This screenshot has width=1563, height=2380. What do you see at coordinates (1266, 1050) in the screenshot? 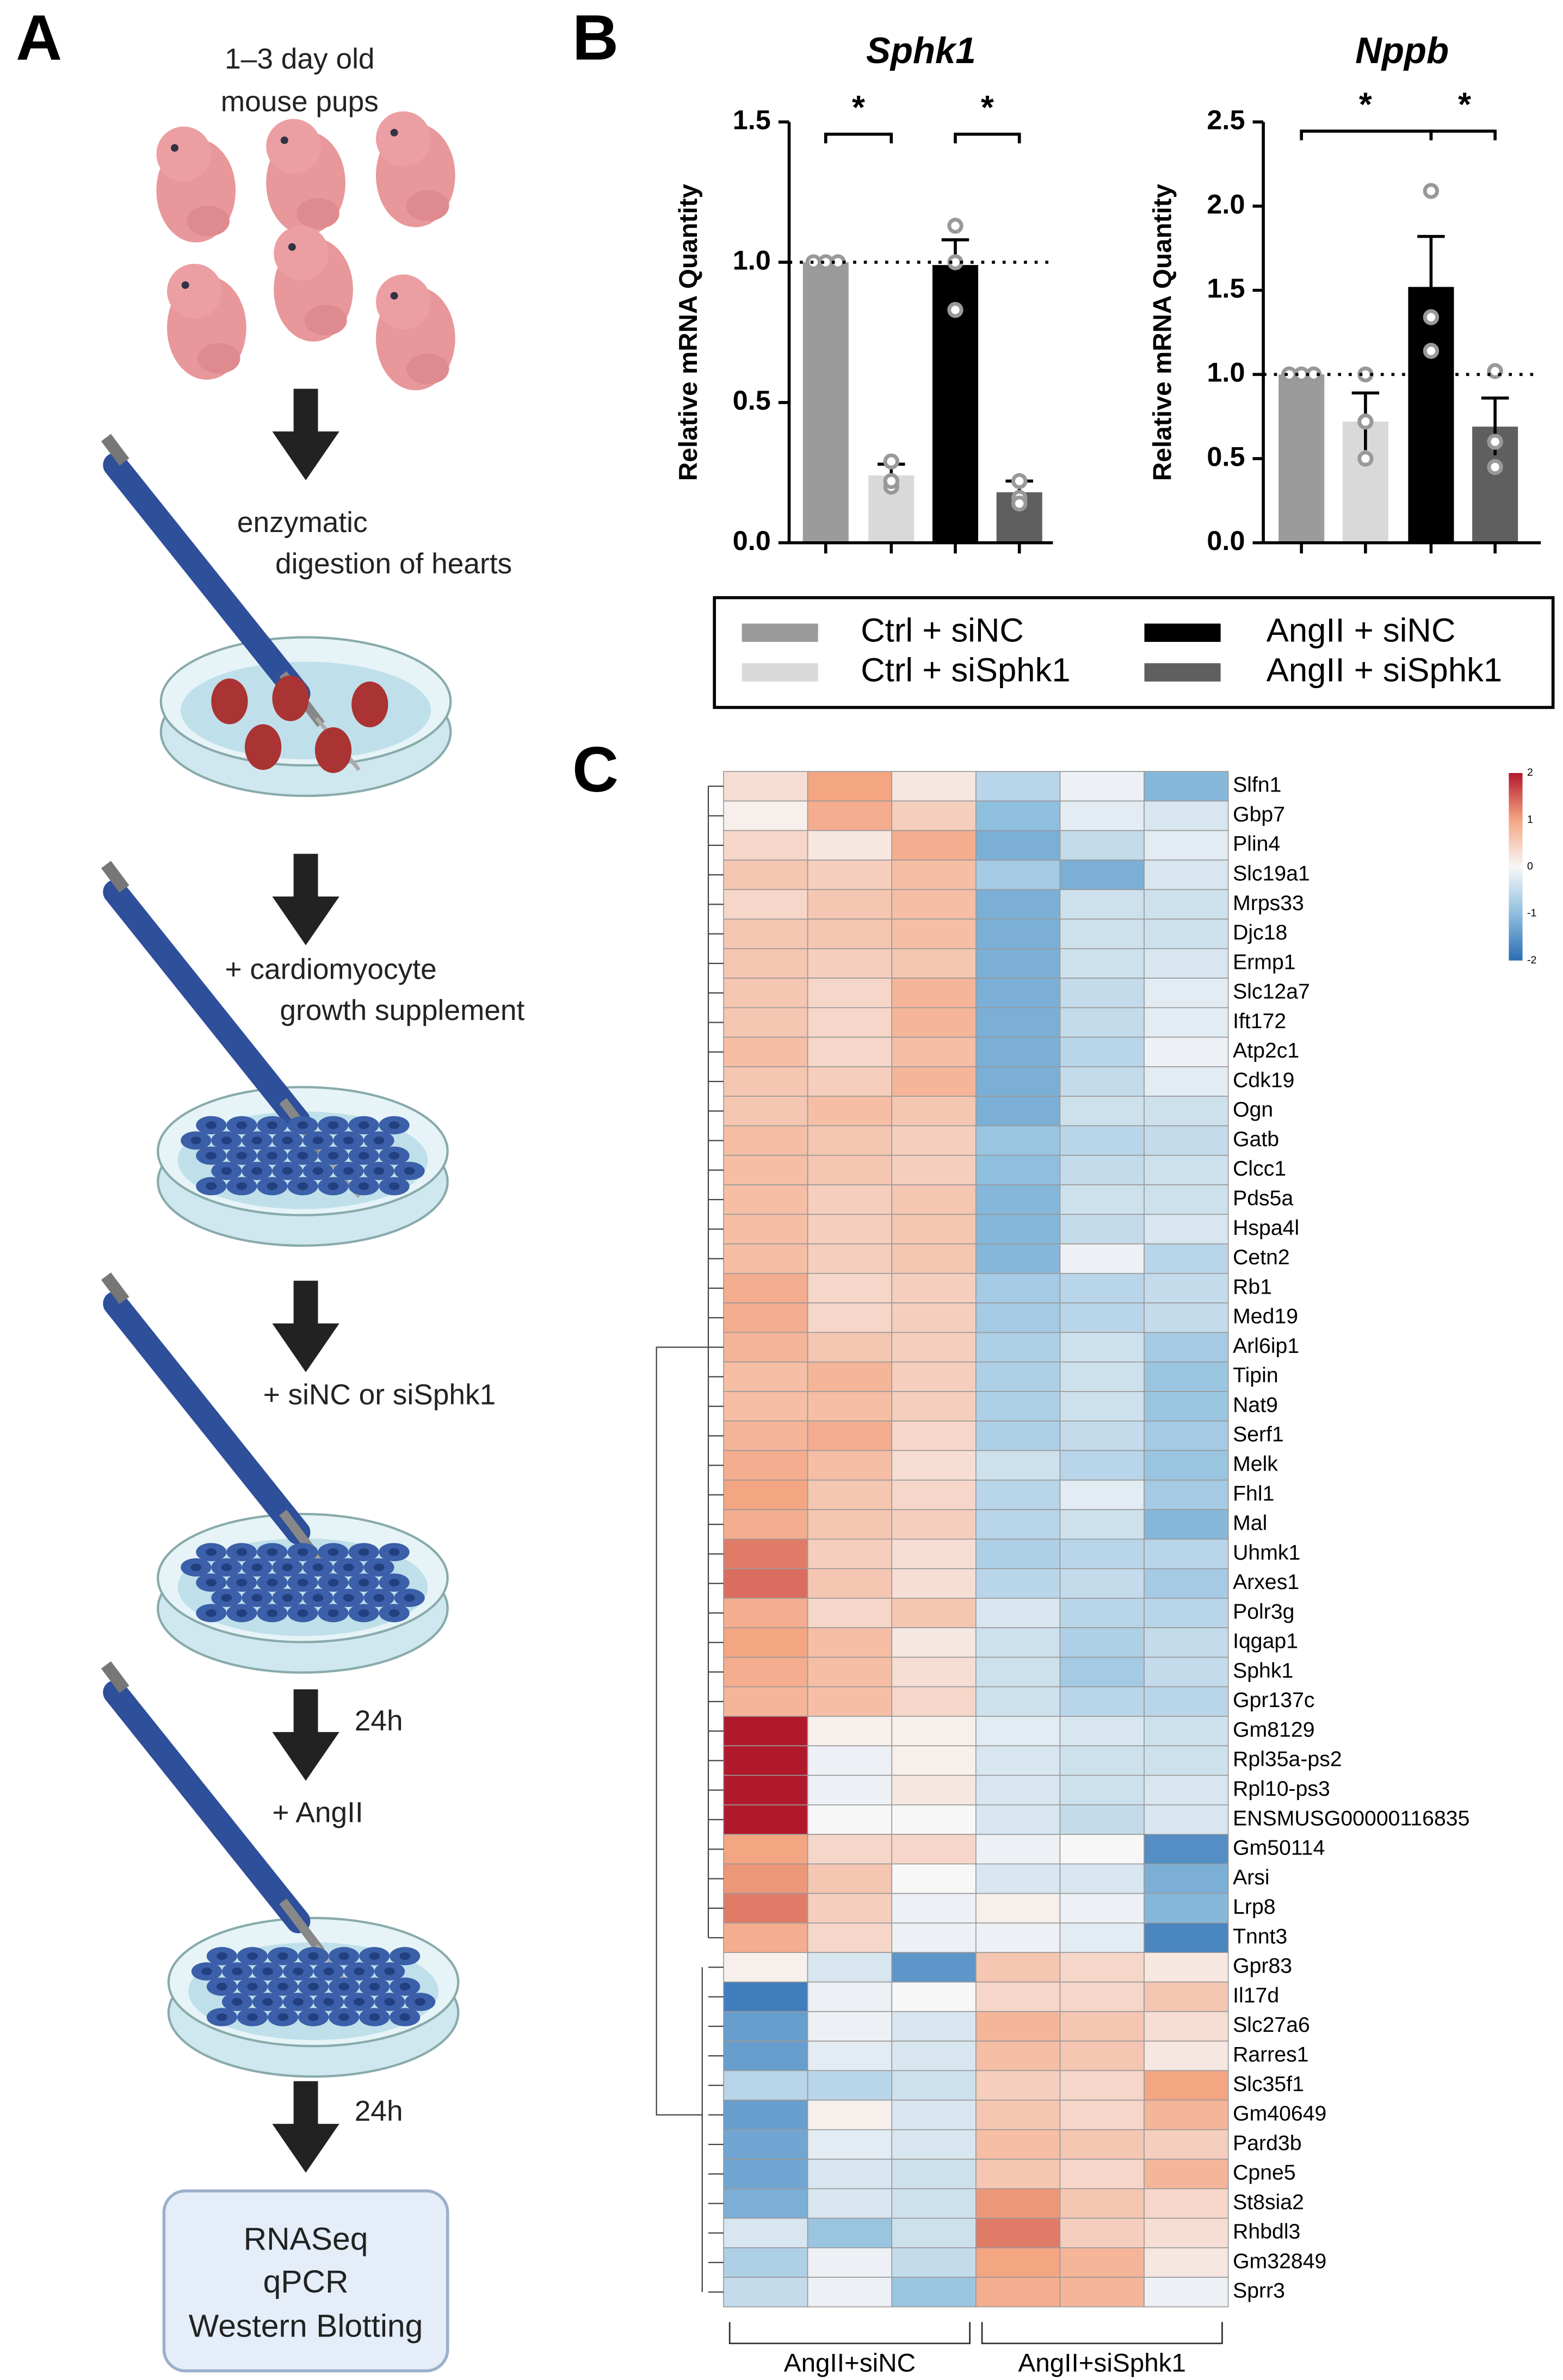
I see `row-label: Atp2c1` at bounding box center [1266, 1050].